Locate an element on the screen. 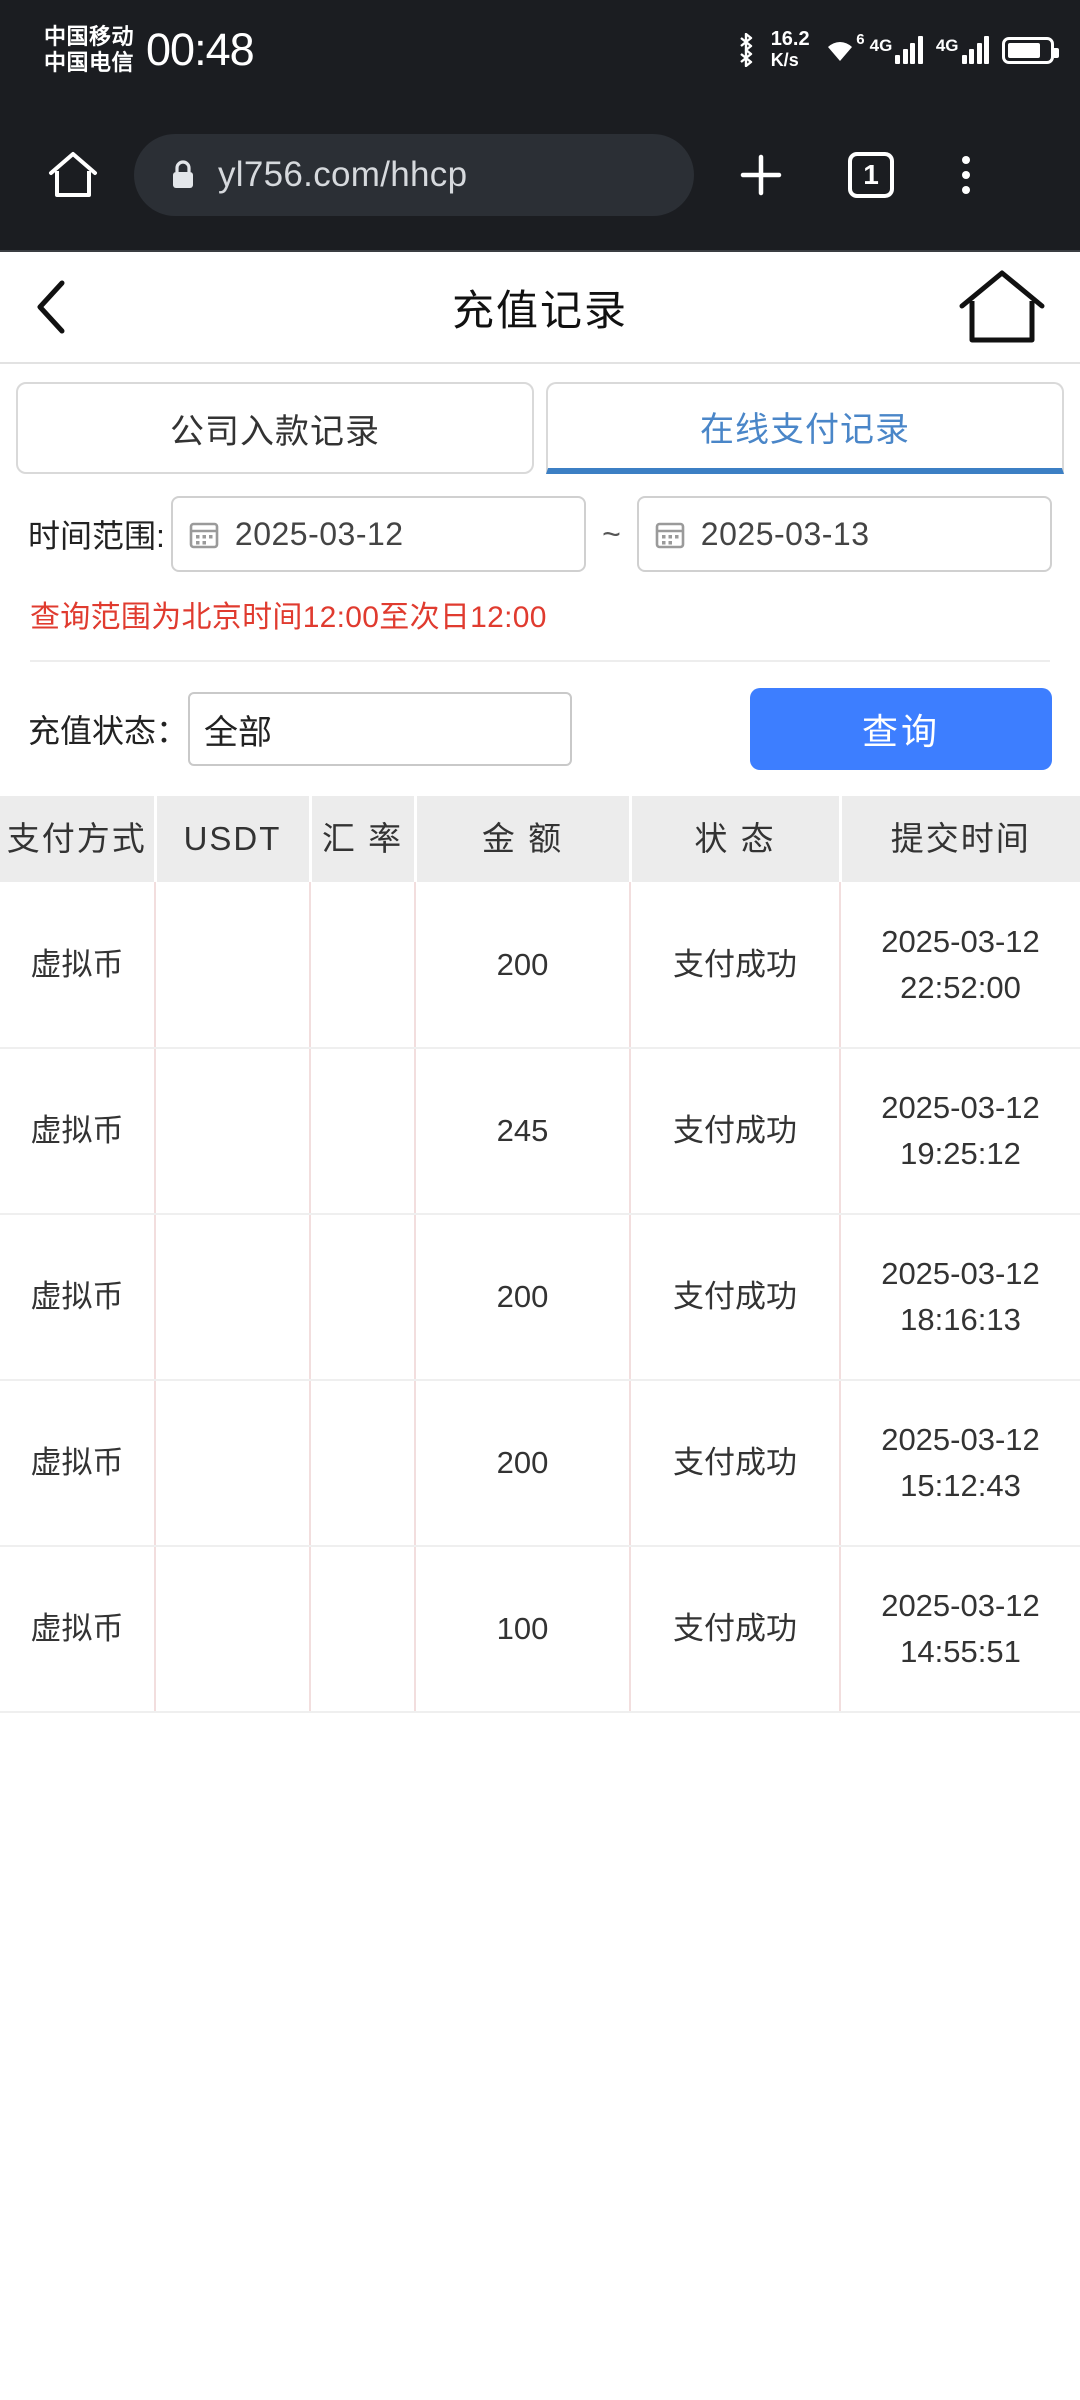 The image size is (1080, 2400). browser-toolbar: yl756.com/hhcp 1 is located at coordinates (540, 176).